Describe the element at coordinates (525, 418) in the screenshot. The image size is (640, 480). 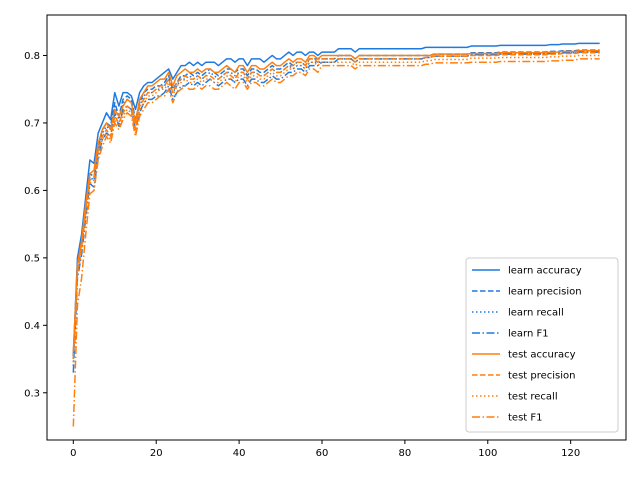
I see `legend-label: test F1` at that location.